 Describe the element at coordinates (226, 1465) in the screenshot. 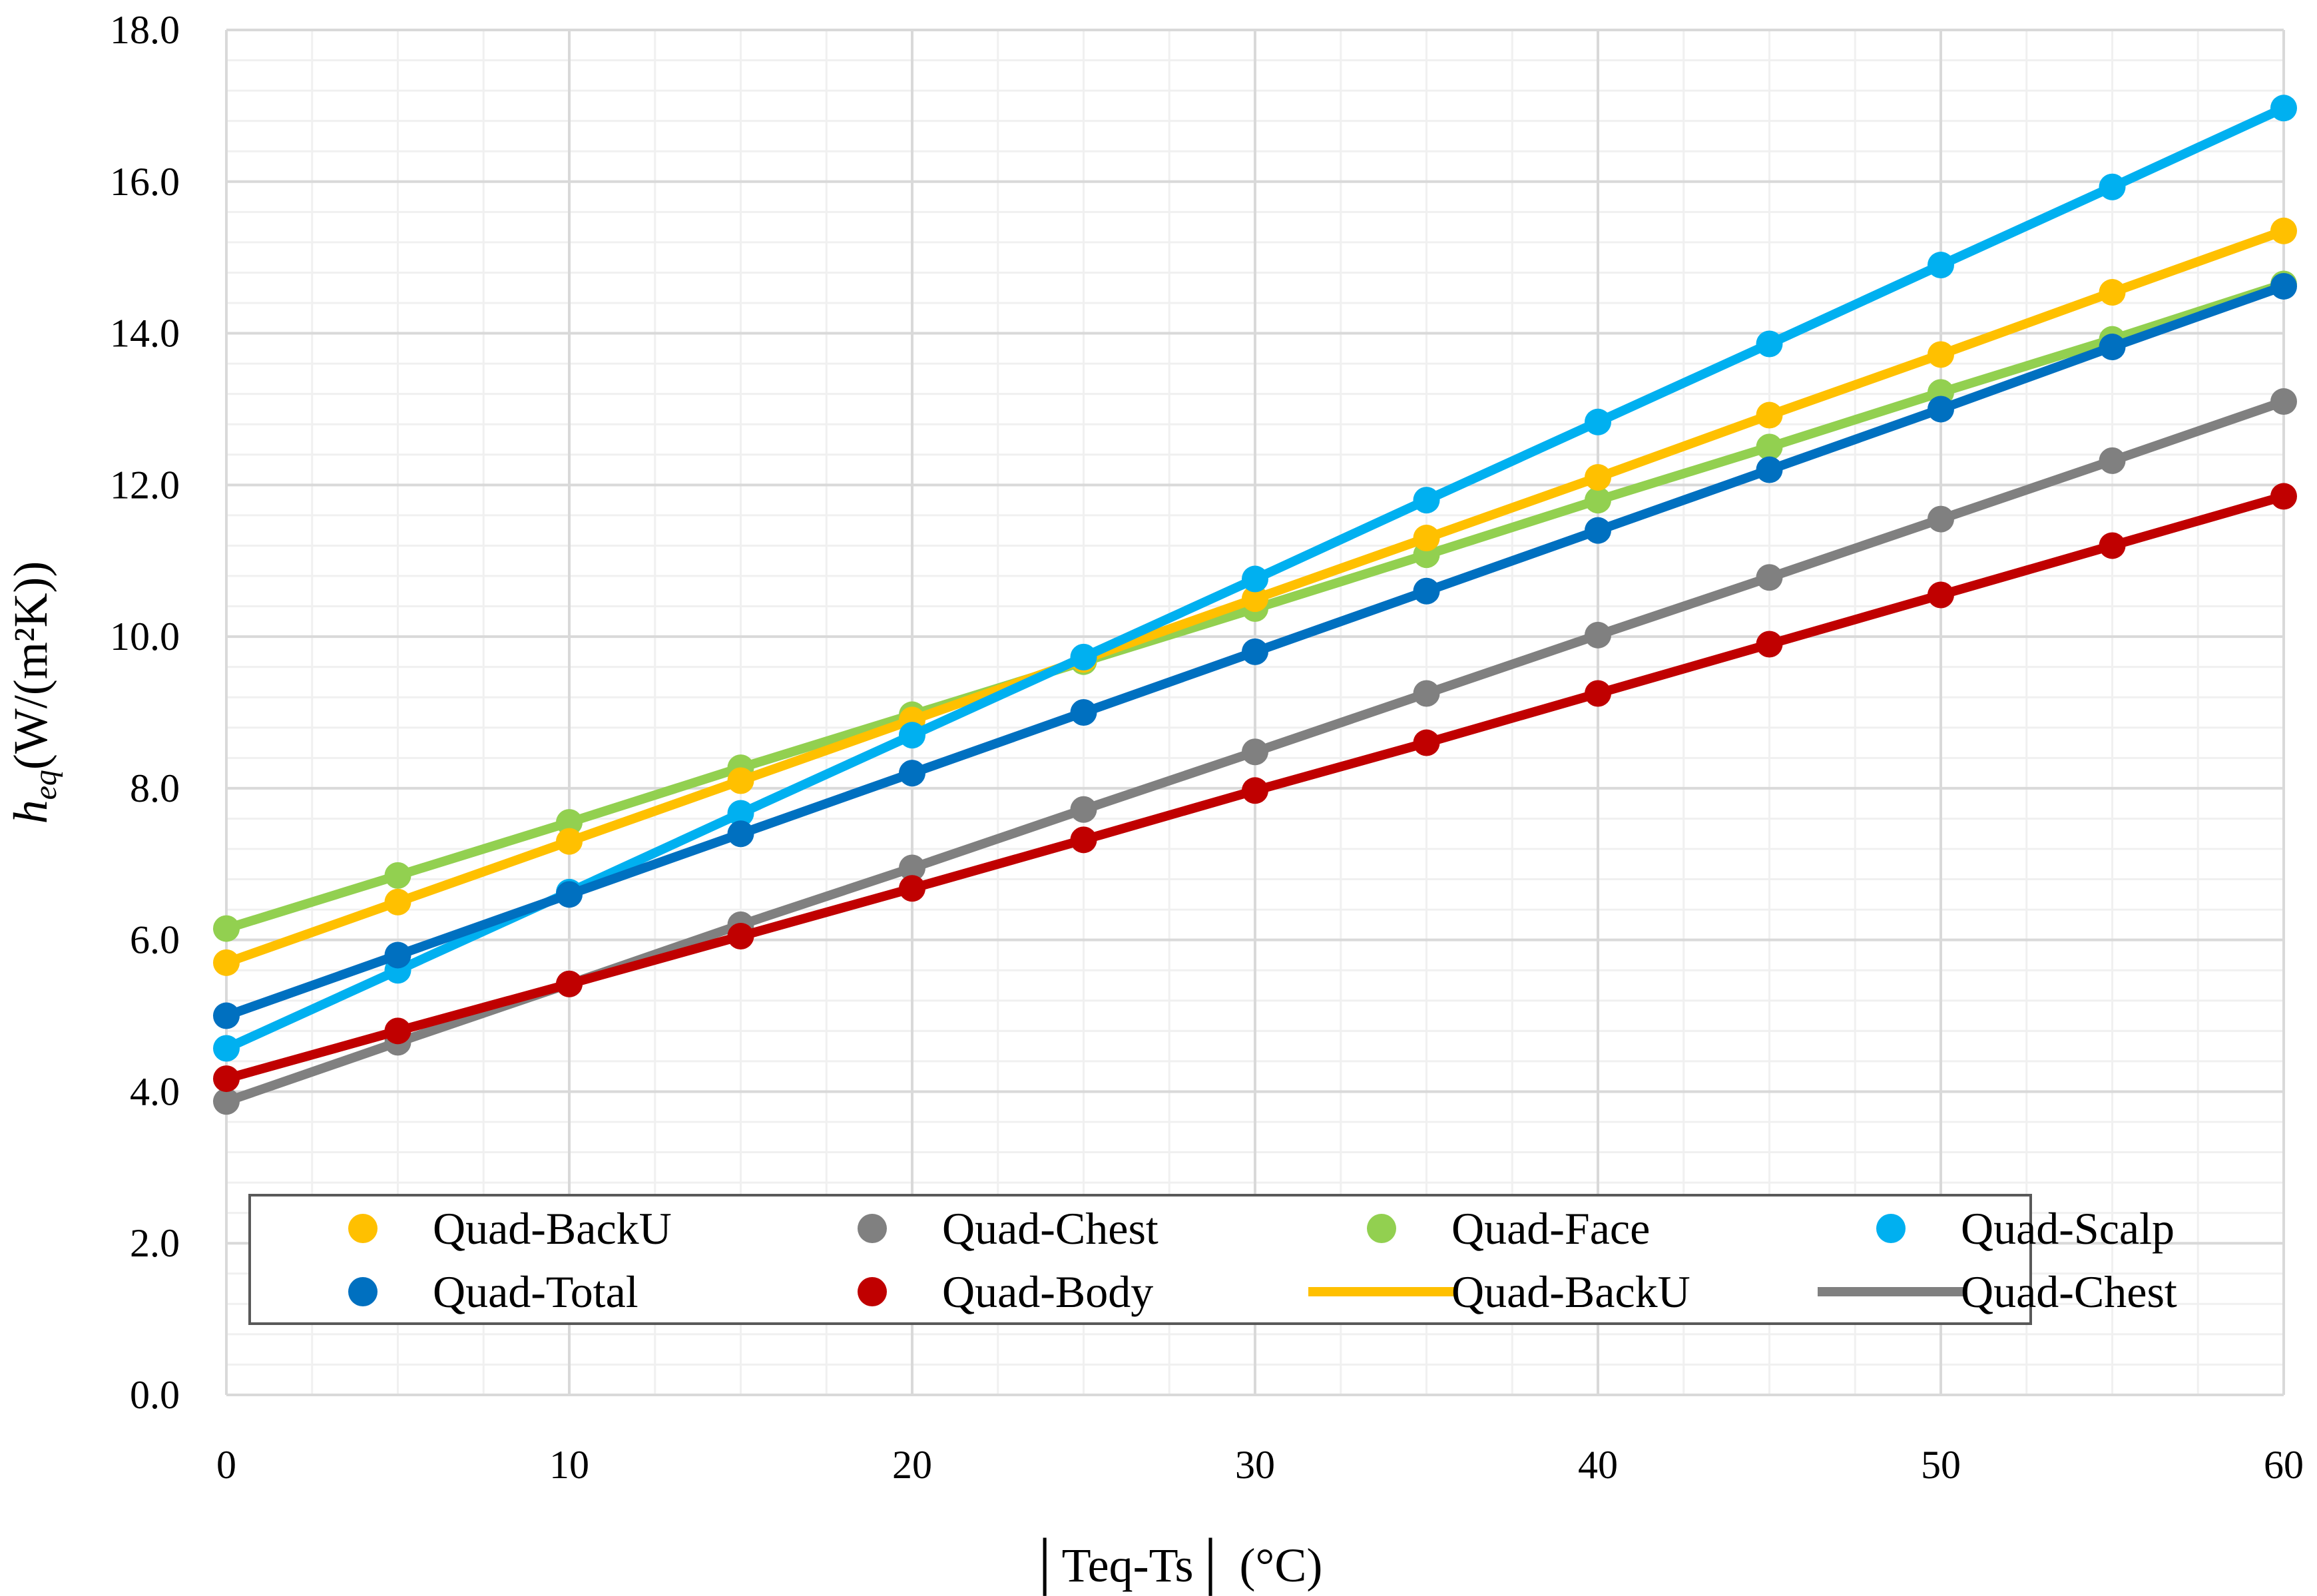

I see `x-tick-label: 0` at that location.